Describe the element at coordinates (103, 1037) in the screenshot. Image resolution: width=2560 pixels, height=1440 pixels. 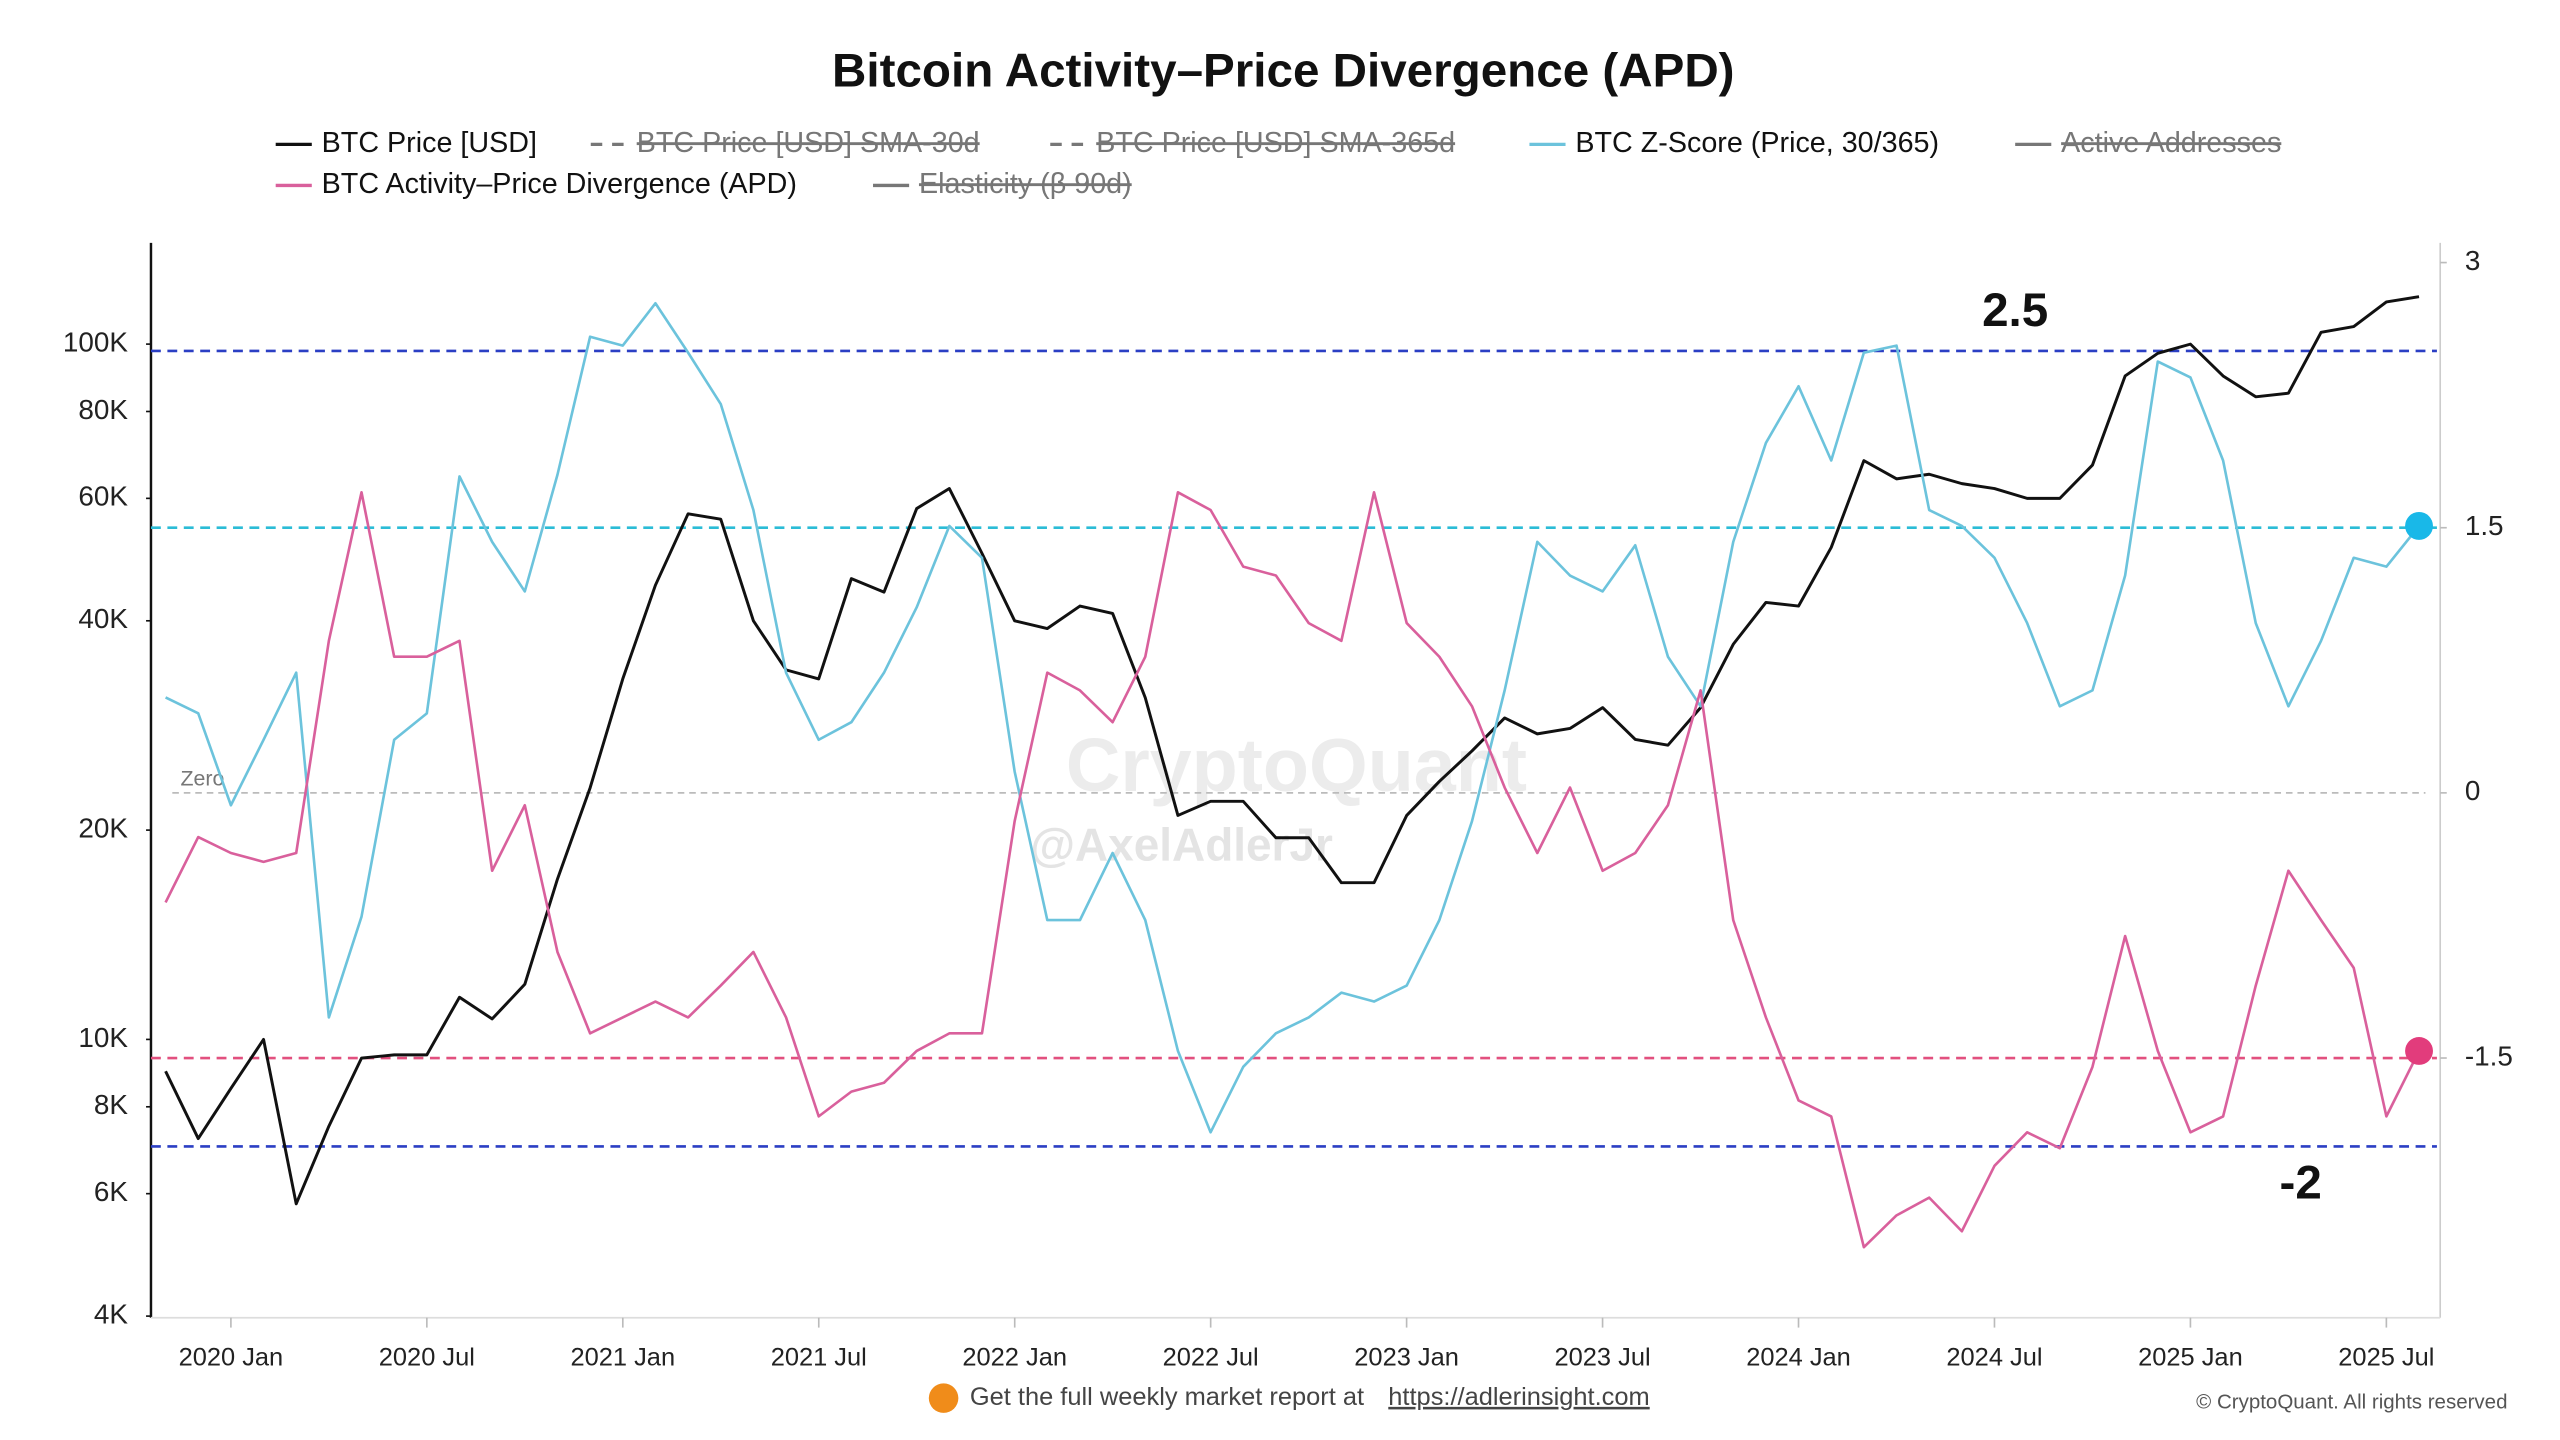
I see `y-tick-label: 10K` at that location.